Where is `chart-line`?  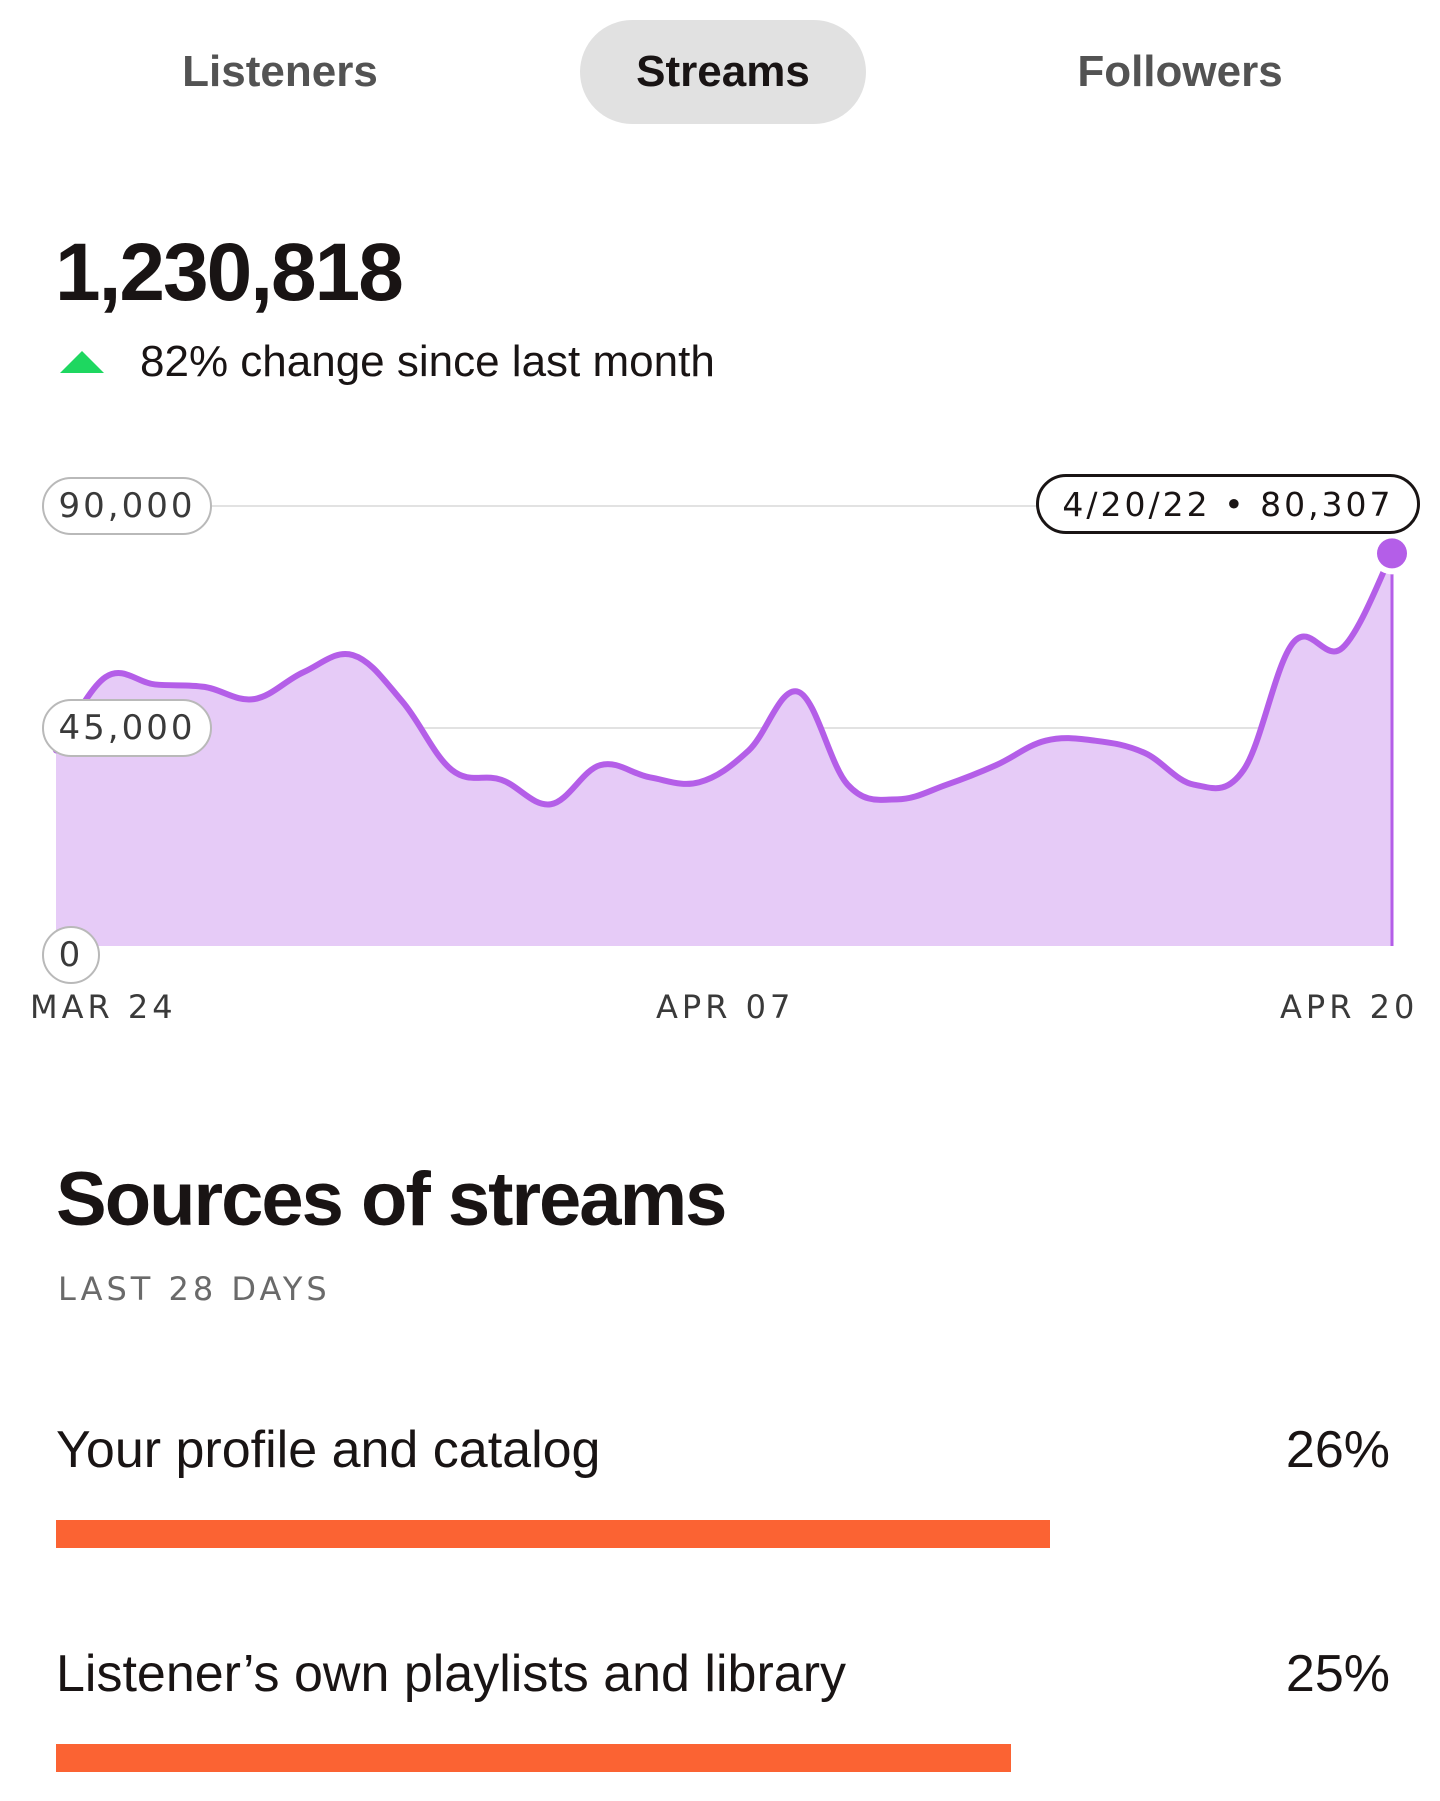
chart-line is located at coordinates (724, 679).